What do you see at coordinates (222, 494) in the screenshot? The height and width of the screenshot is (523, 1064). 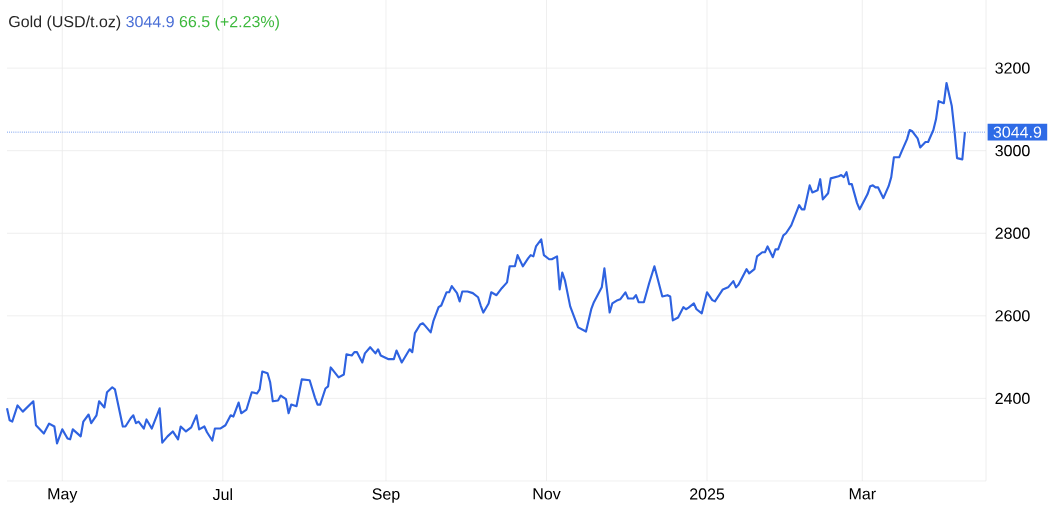 I see `x-tick-label: Jul` at bounding box center [222, 494].